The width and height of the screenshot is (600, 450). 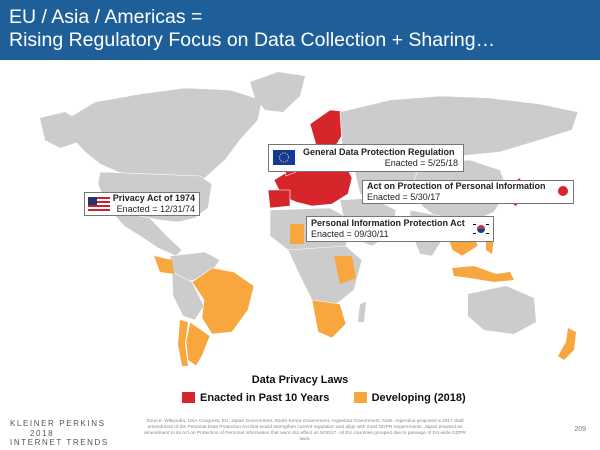 I want to click on alaska-region, so click(x=62, y=130).